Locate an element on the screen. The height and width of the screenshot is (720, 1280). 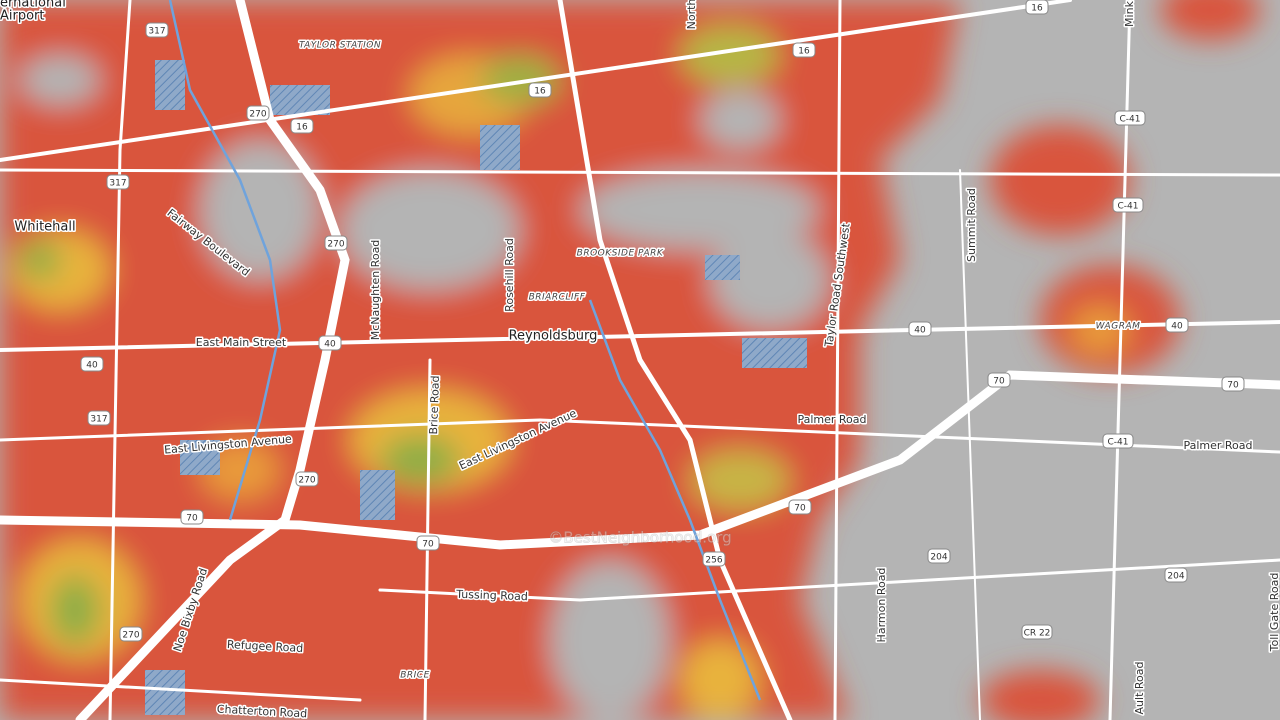
street-label: Summit Road is located at coordinates (971, 225).